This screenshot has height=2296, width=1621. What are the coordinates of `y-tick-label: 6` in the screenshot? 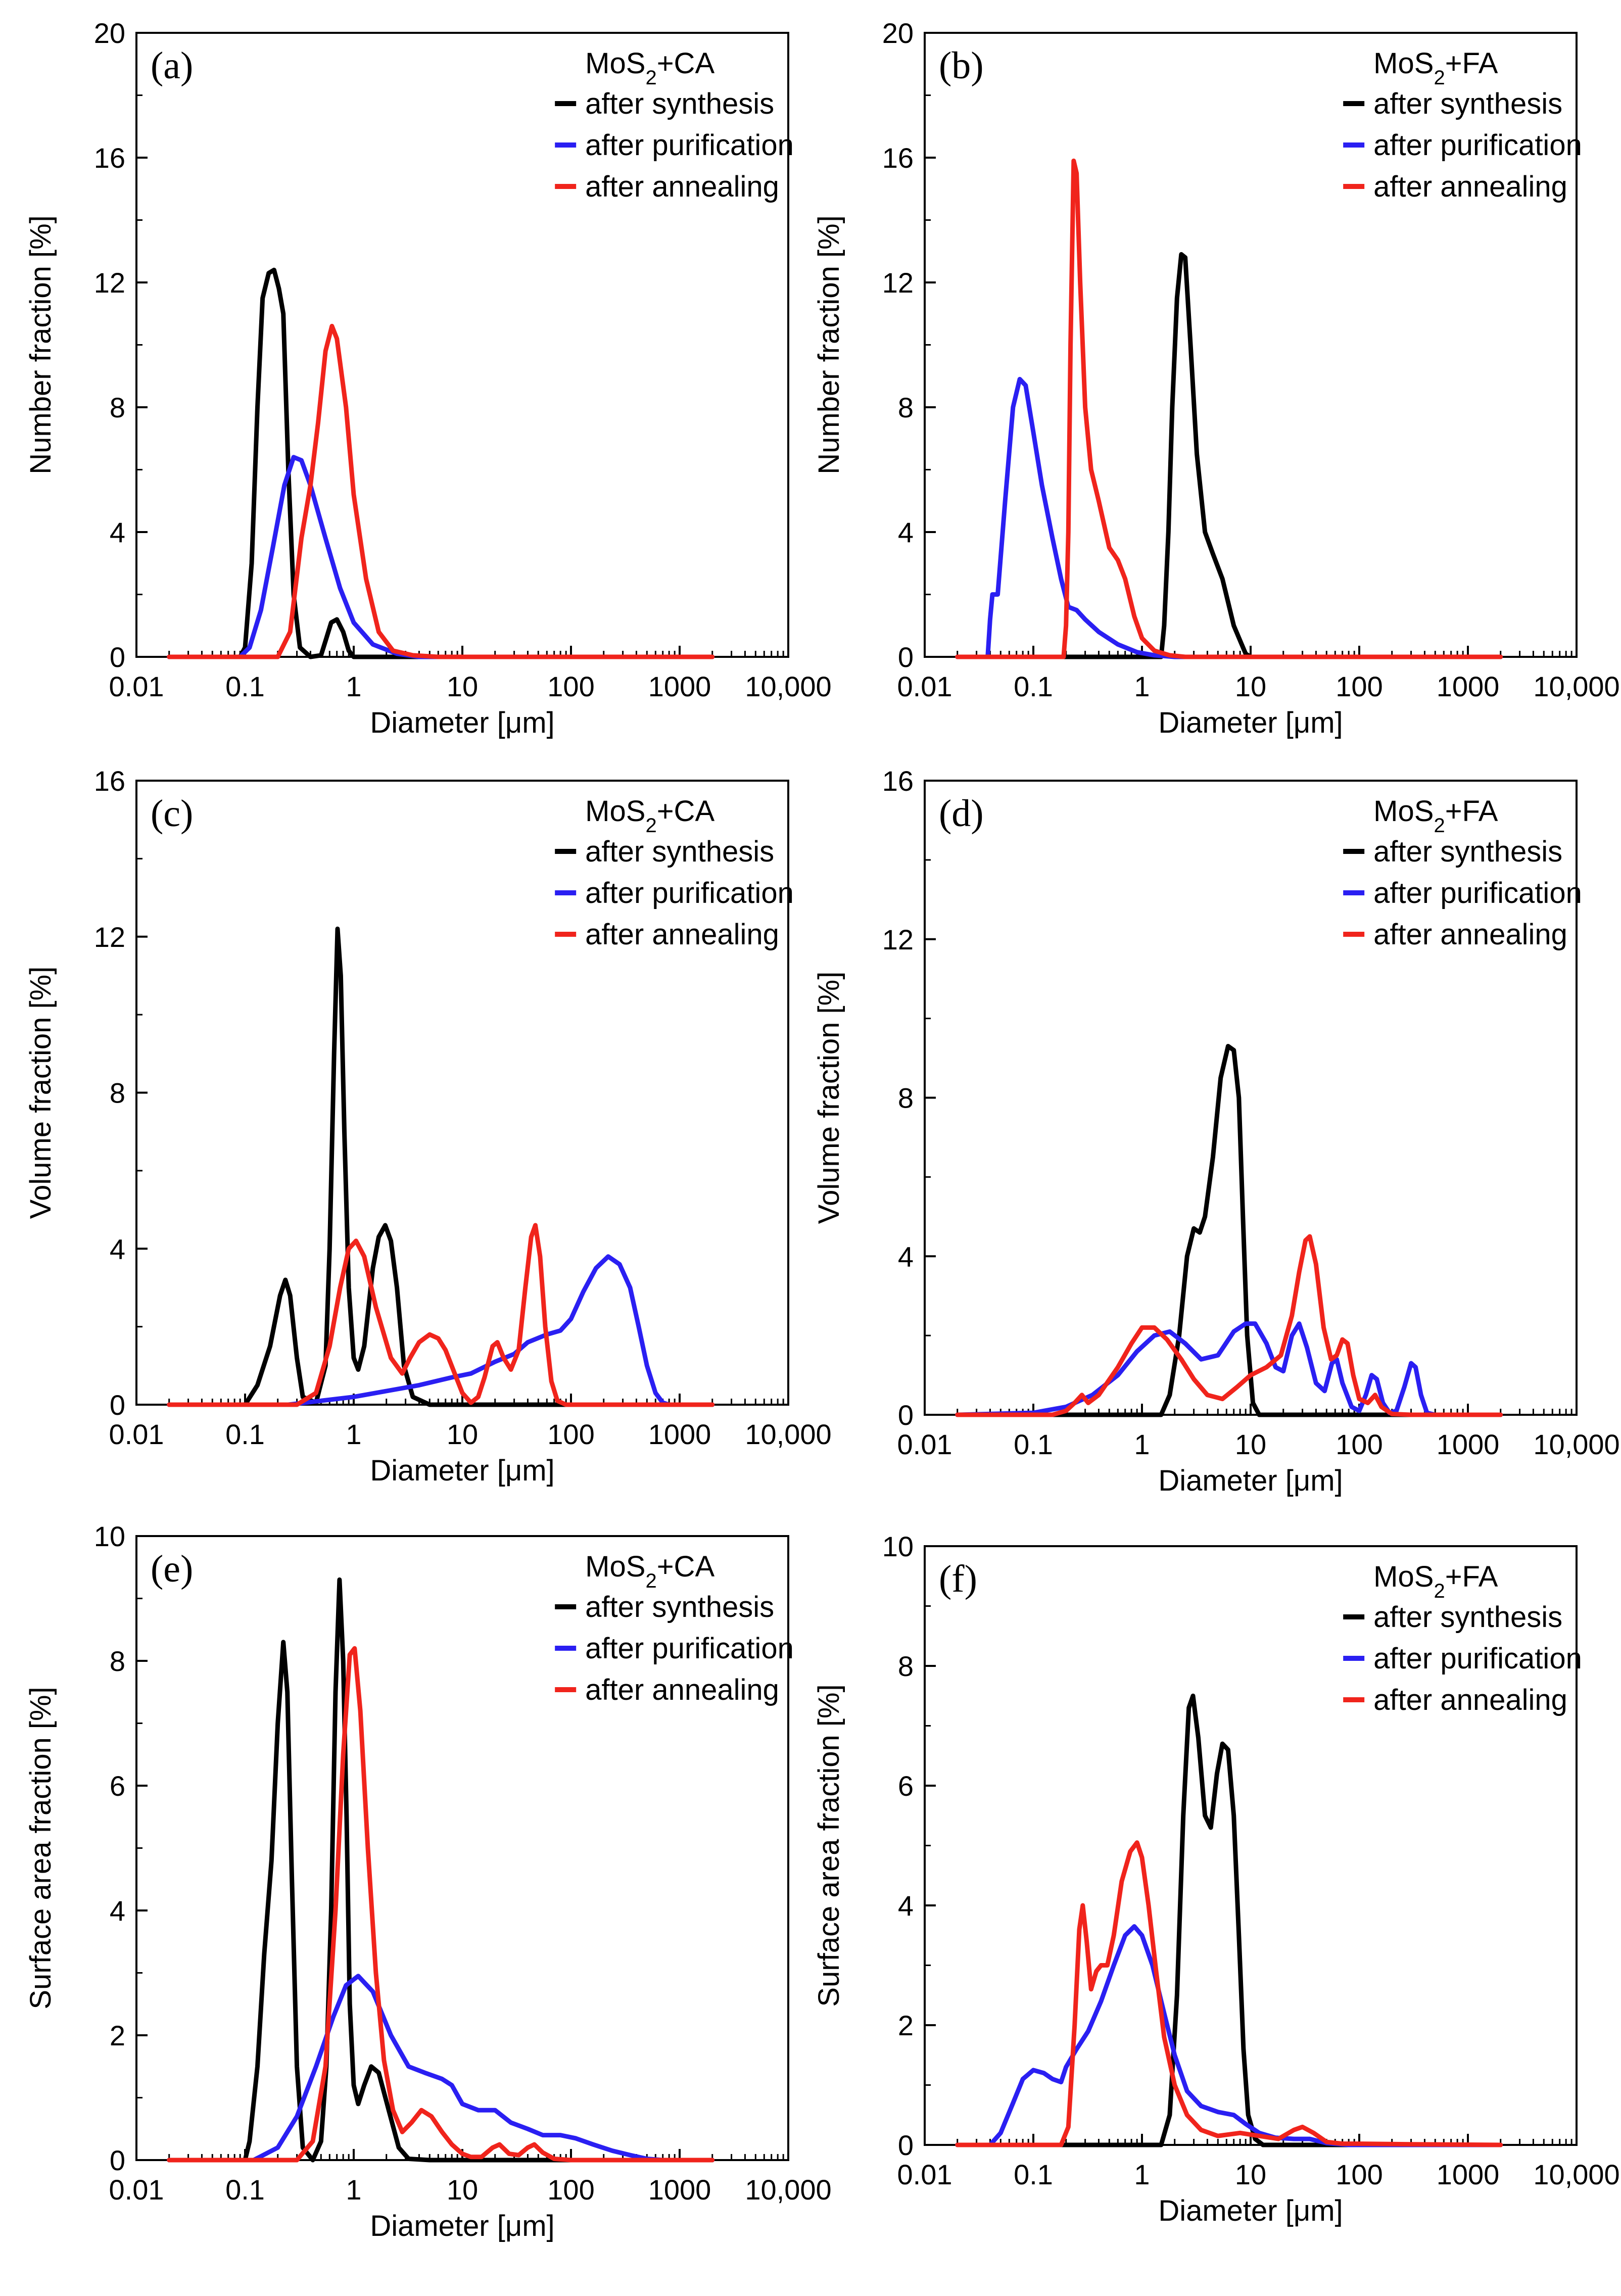 It's located at (117, 1786).